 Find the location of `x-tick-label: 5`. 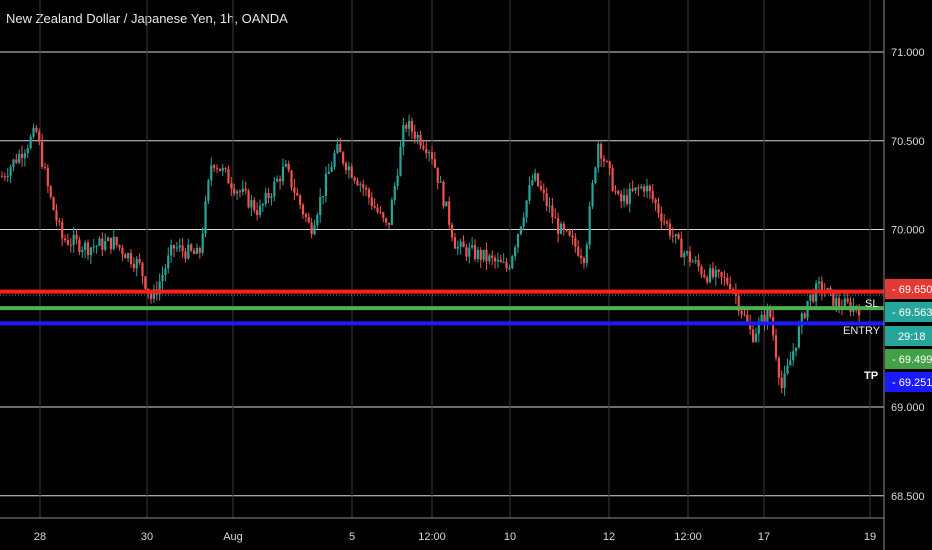

x-tick-label: 5 is located at coordinates (352, 537).